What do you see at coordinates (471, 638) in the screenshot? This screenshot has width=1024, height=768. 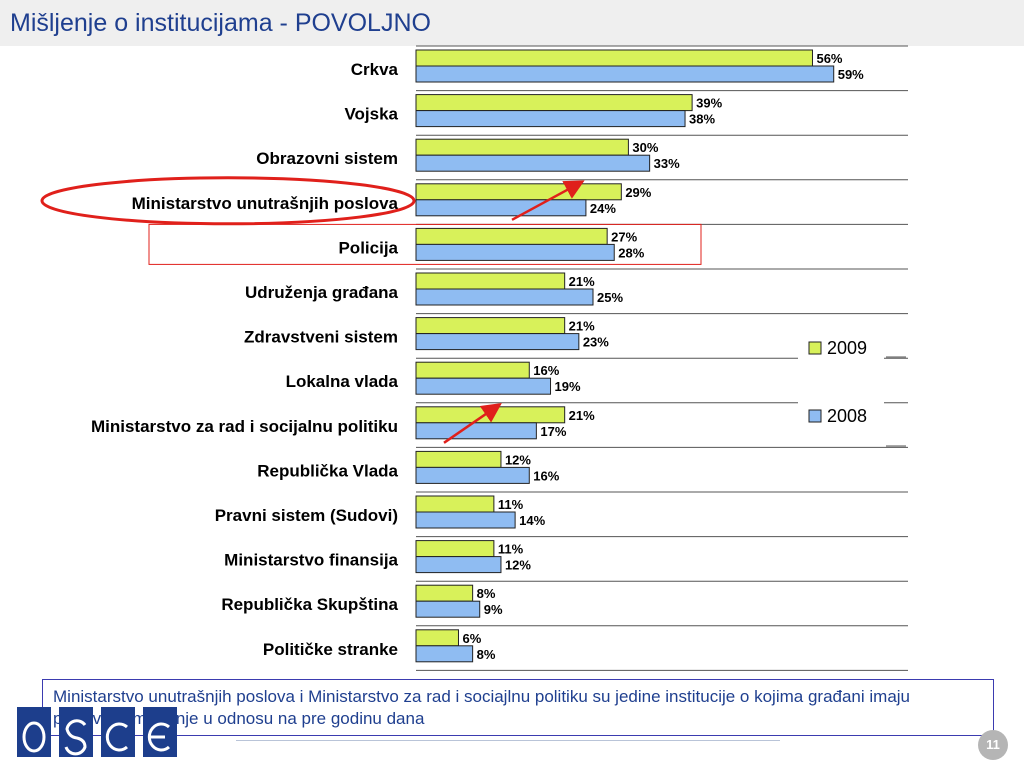 I see `data-label-2009: 6%` at bounding box center [471, 638].